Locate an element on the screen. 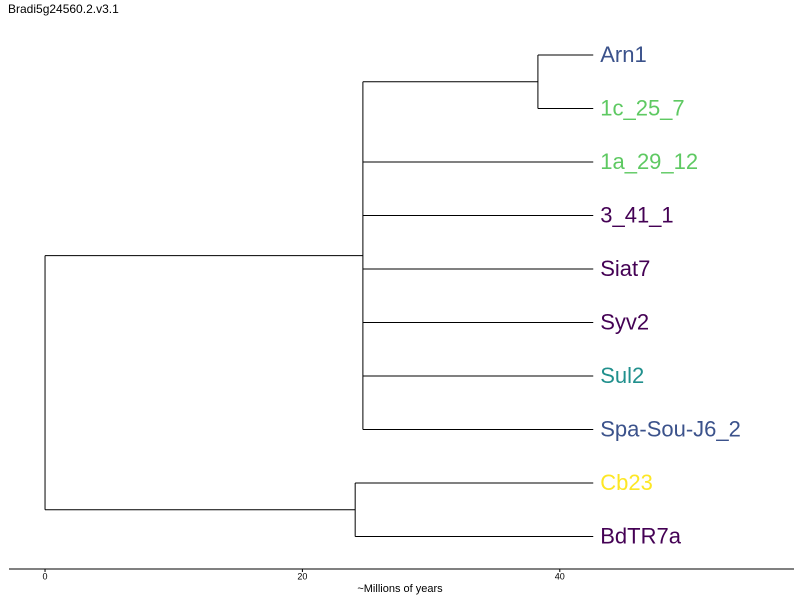 Image resolution: width=800 pixels, height=600 pixels. leaf-label: Siat7 is located at coordinates (625, 268).